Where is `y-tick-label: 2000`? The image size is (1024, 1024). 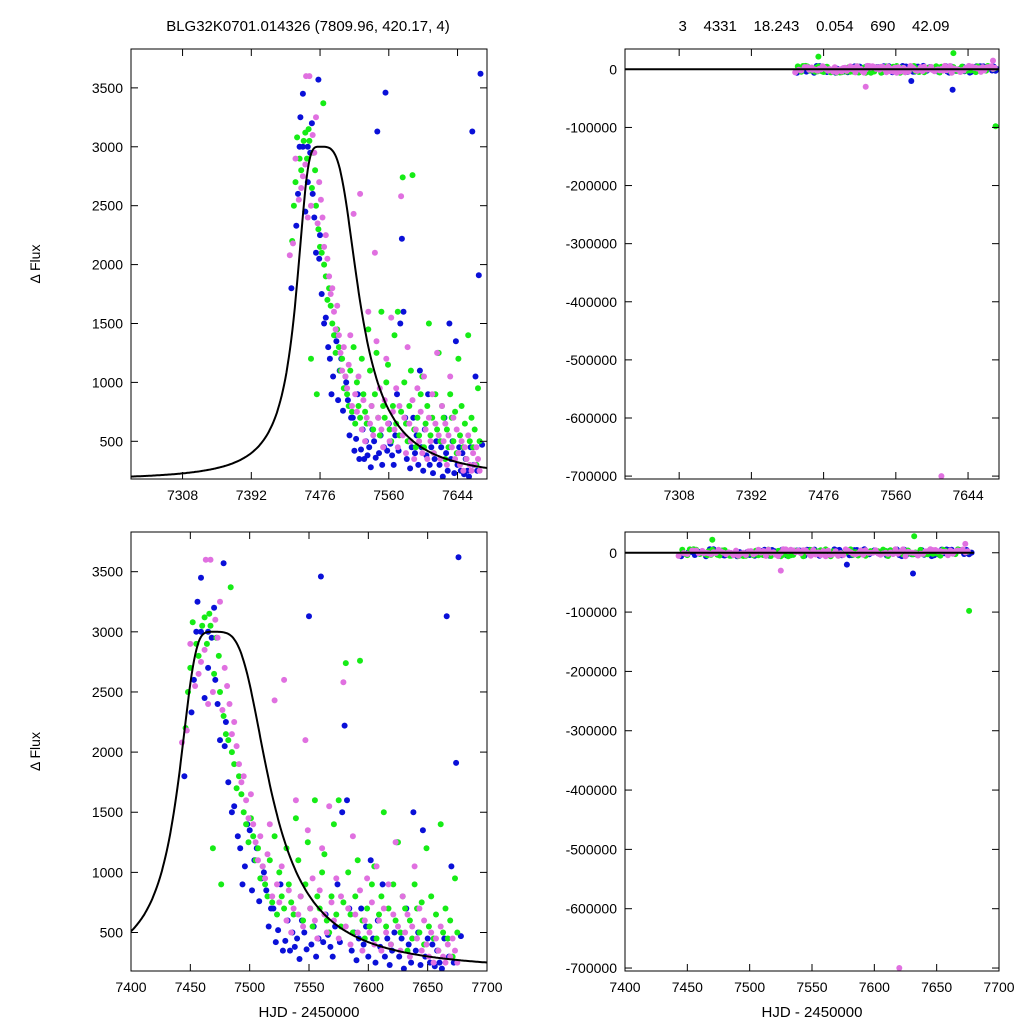
y-tick-label: 2000 is located at coordinates (107, 752).